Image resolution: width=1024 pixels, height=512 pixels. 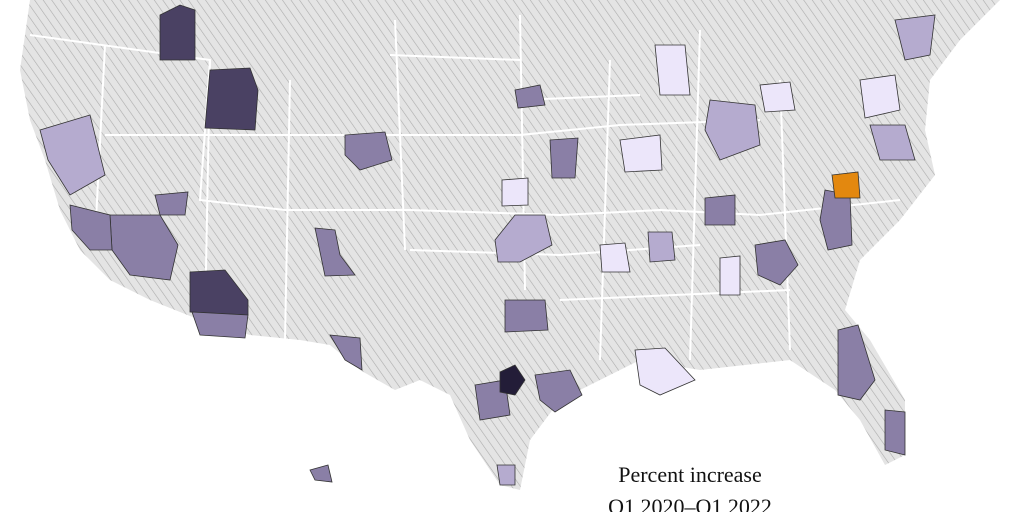 What do you see at coordinates (690, 474) in the screenshot?
I see `legend-title: Percent increase` at bounding box center [690, 474].